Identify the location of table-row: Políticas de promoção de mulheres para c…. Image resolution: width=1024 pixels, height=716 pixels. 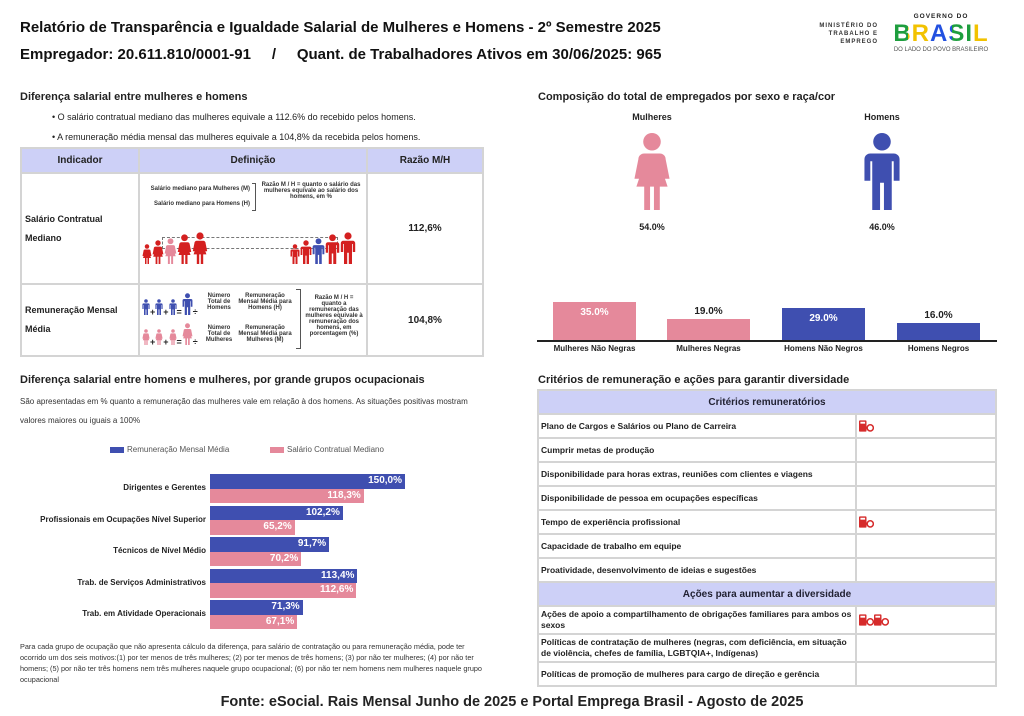
(767, 674).